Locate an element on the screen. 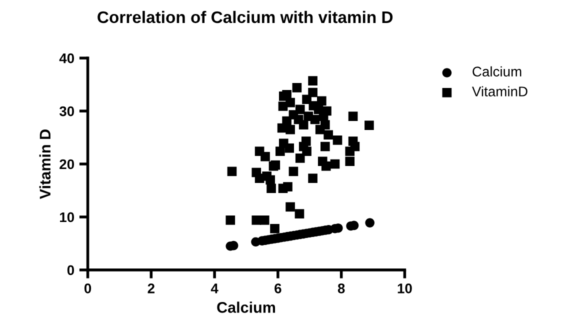 The height and width of the screenshot is (328, 570). legend-label: Calcium is located at coordinates (497, 71).